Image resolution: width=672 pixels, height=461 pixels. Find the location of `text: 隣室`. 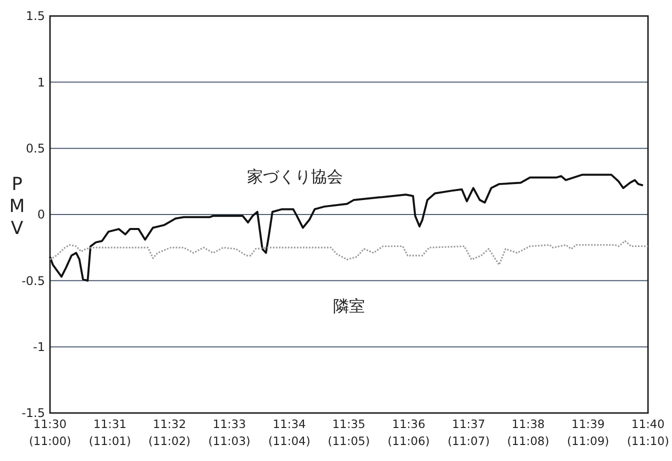

text: 隣室 is located at coordinates (349, 306).